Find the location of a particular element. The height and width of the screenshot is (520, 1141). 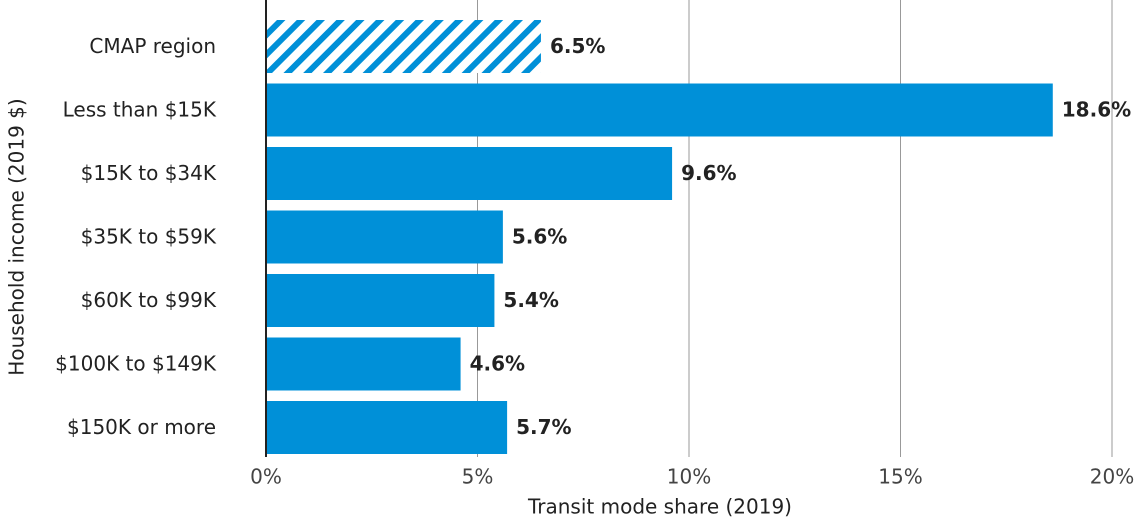

x-tick-label: 15% is located at coordinates (900, 477).